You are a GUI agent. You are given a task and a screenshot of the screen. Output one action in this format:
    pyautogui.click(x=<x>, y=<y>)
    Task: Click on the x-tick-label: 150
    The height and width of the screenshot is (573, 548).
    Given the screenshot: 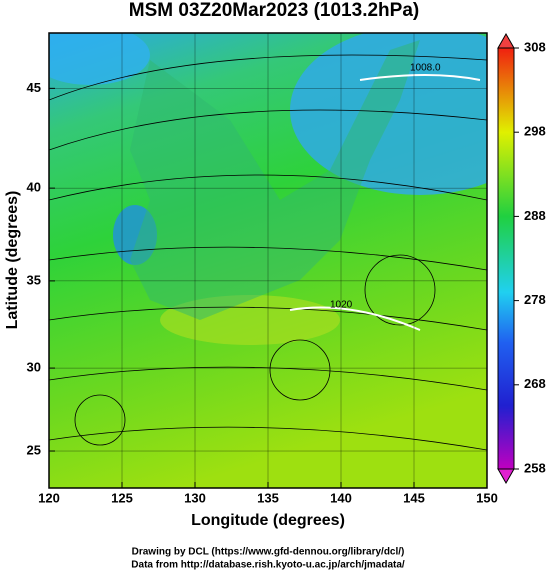 What is the action you would take?
    pyautogui.click(x=487, y=497)
    